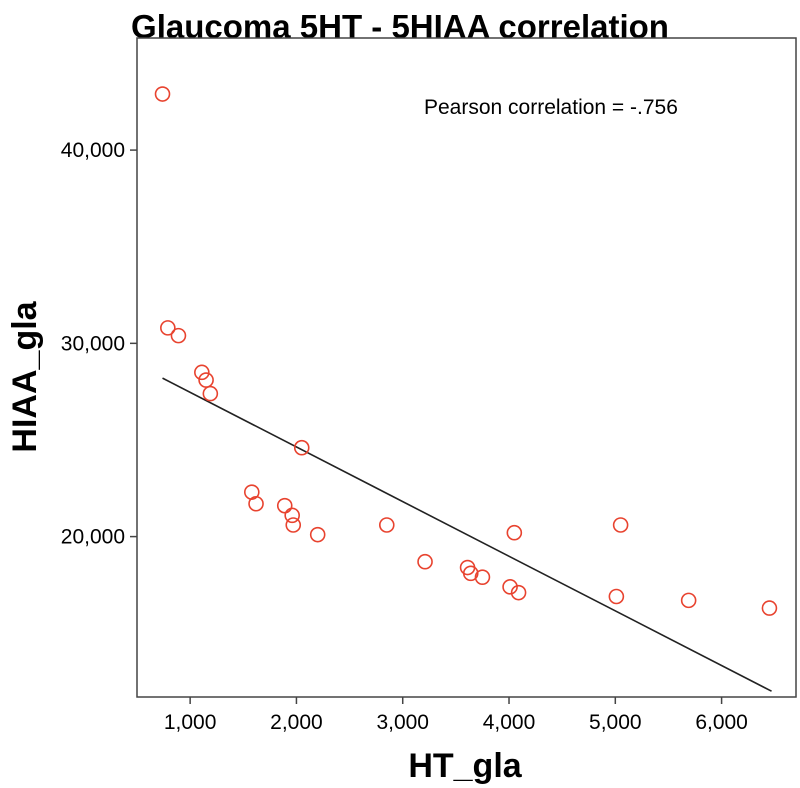 This screenshot has width=800, height=788. Describe the element at coordinates (465, 766) in the screenshot. I see `x-axis-title: HT_gla` at that location.